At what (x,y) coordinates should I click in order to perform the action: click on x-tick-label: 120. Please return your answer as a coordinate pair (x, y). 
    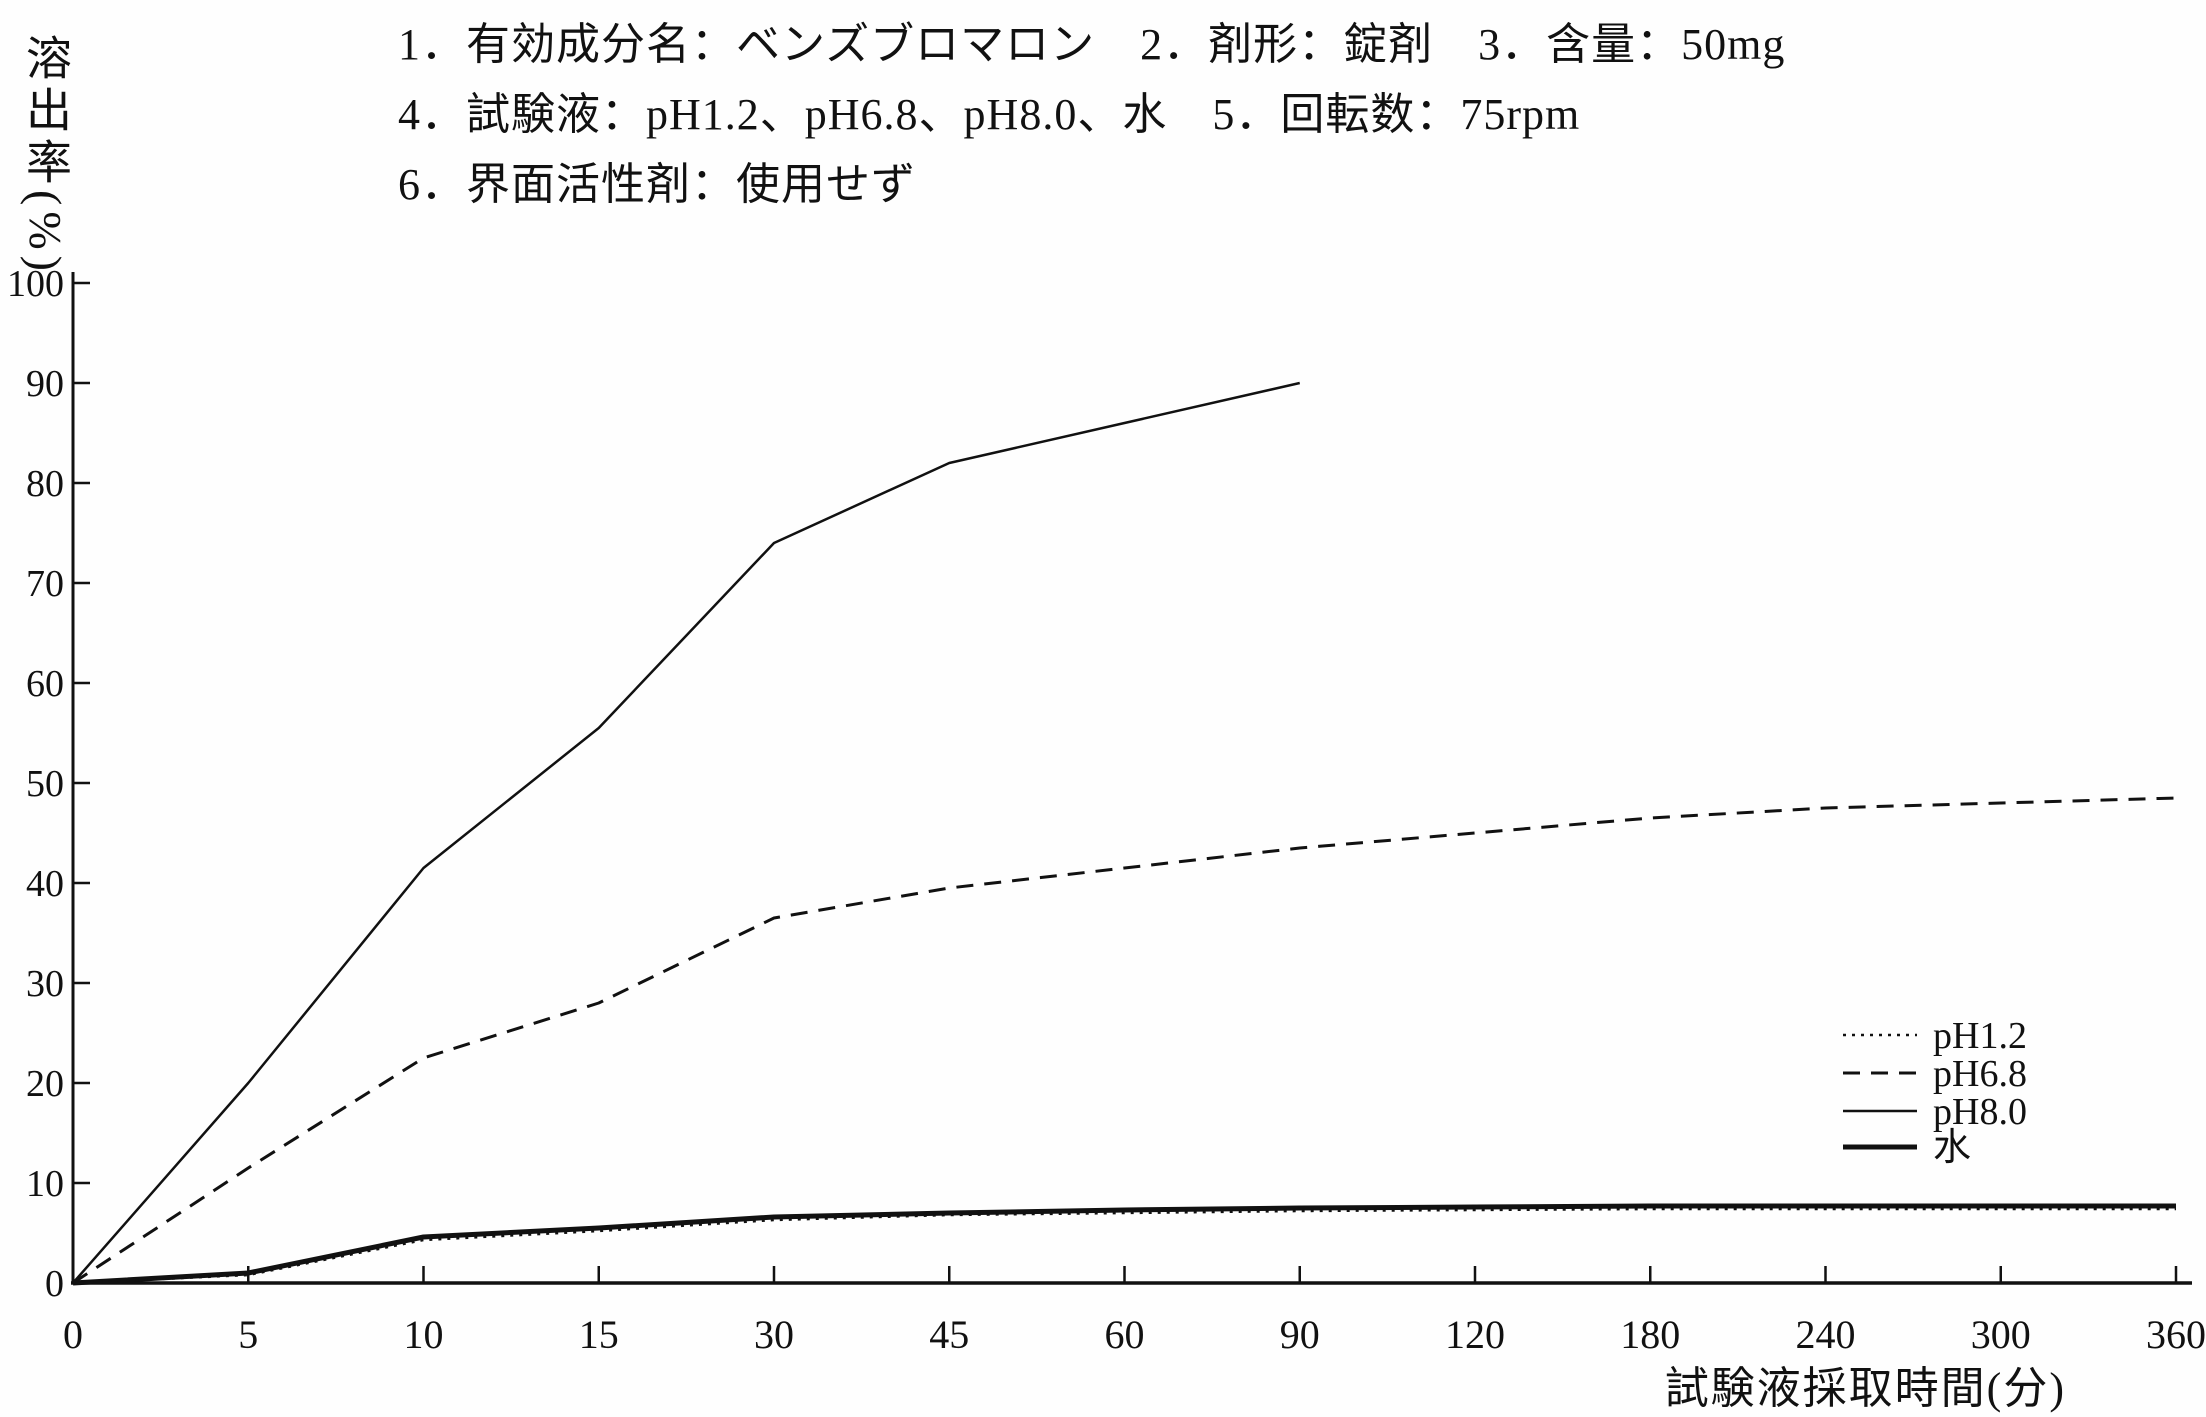
    Looking at the image, I should click on (1475, 1334).